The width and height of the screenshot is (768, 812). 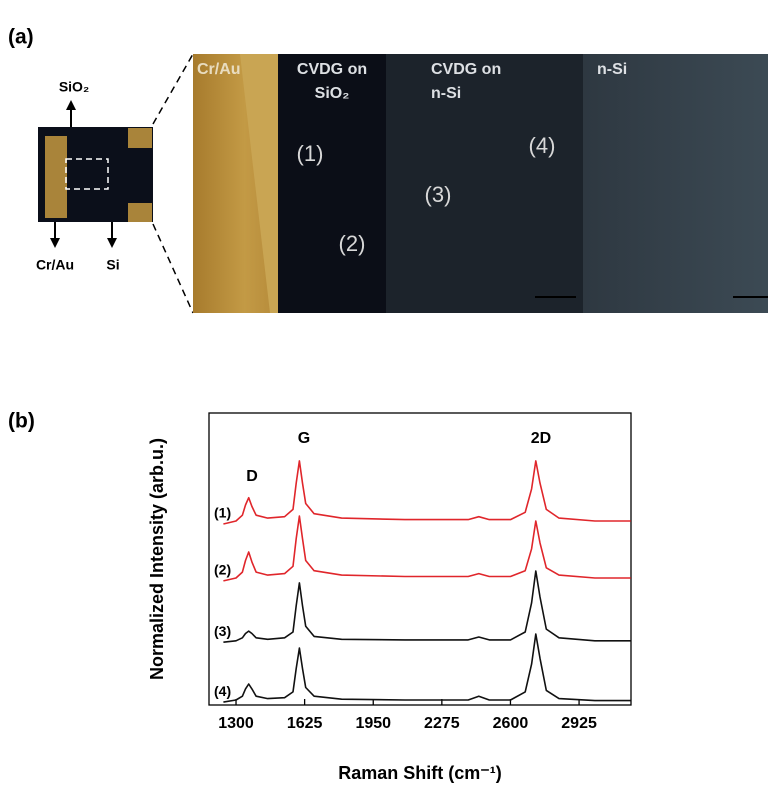 I want to click on series-label: (2), so click(x=222, y=570).